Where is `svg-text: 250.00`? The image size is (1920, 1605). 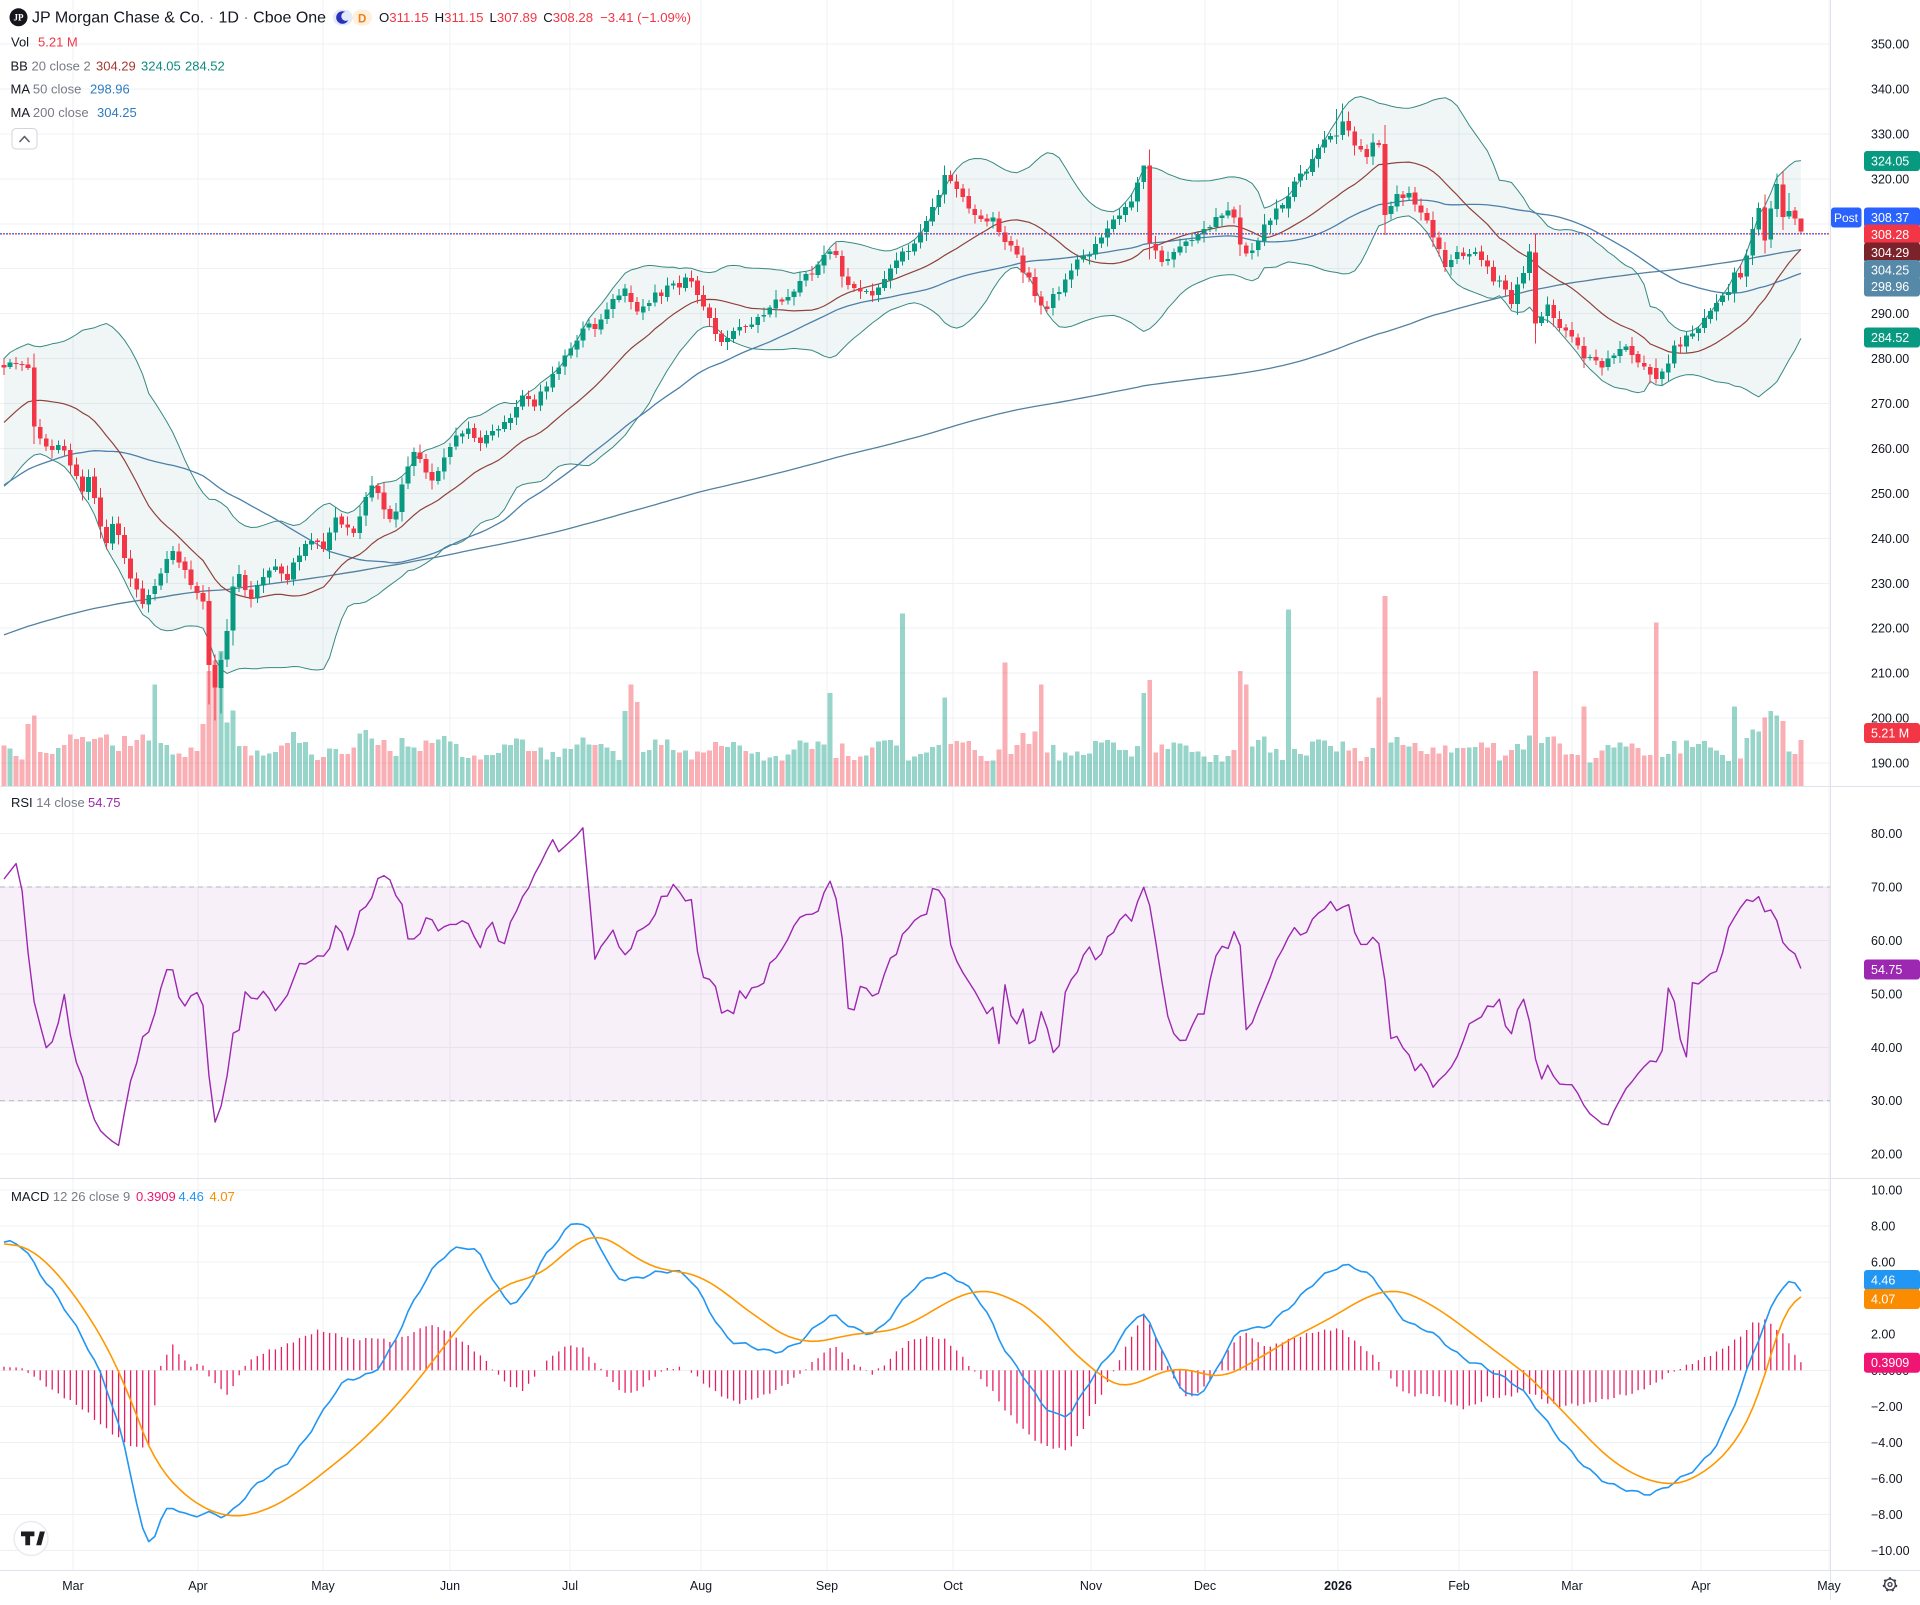
svg-text: 250.00 is located at coordinates (1890, 494).